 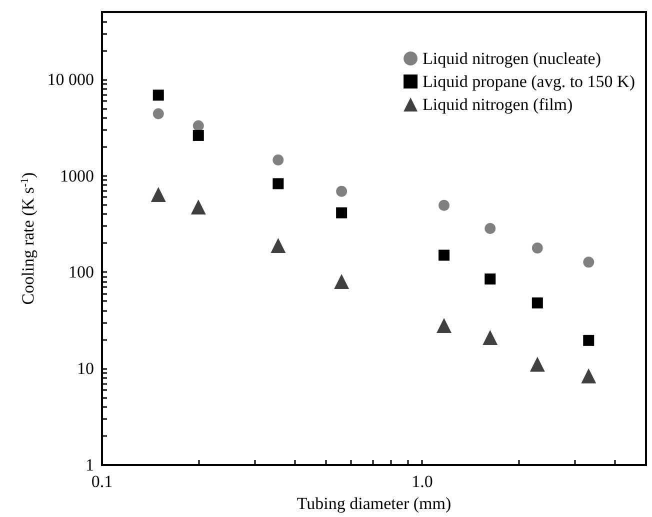 What do you see at coordinates (102, 481) in the screenshot?
I see `x-tick-label: 0.1` at bounding box center [102, 481].